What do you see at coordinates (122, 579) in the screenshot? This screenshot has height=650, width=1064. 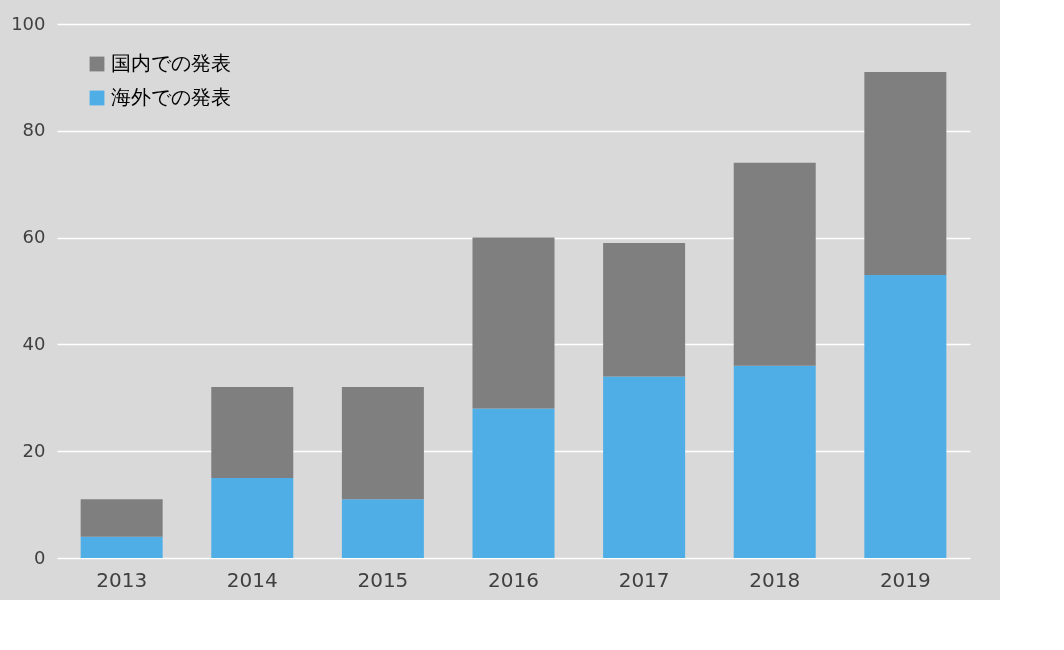 I see `x-tick-label: 2013` at bounding box center [122, 579].